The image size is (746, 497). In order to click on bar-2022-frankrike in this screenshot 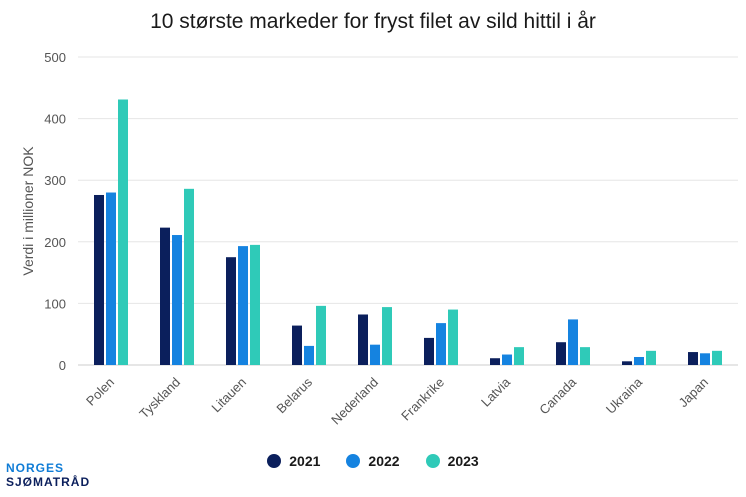, I will do `click(441, 344)`.